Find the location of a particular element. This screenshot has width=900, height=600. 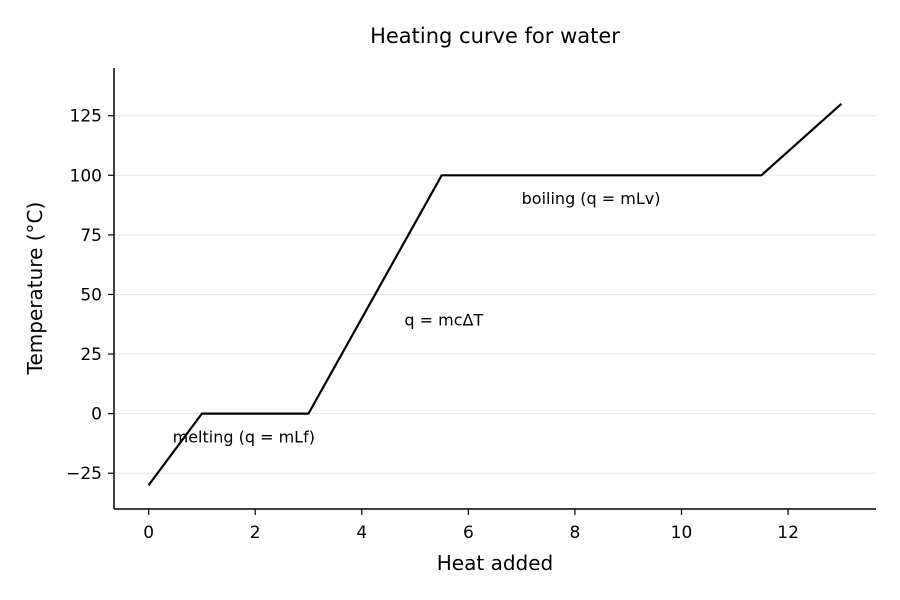

x-tick-label: 6 is located at coordinates (468, 533).